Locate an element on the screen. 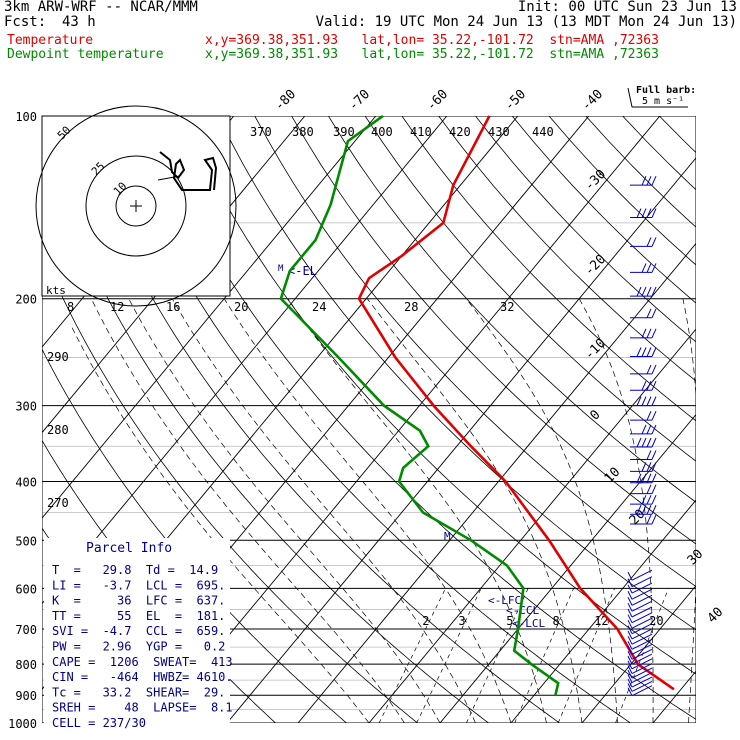 The width and height of the screenshot is (740, 740). hodograph-scale-label: 20 is located at coordinates (241, 307).